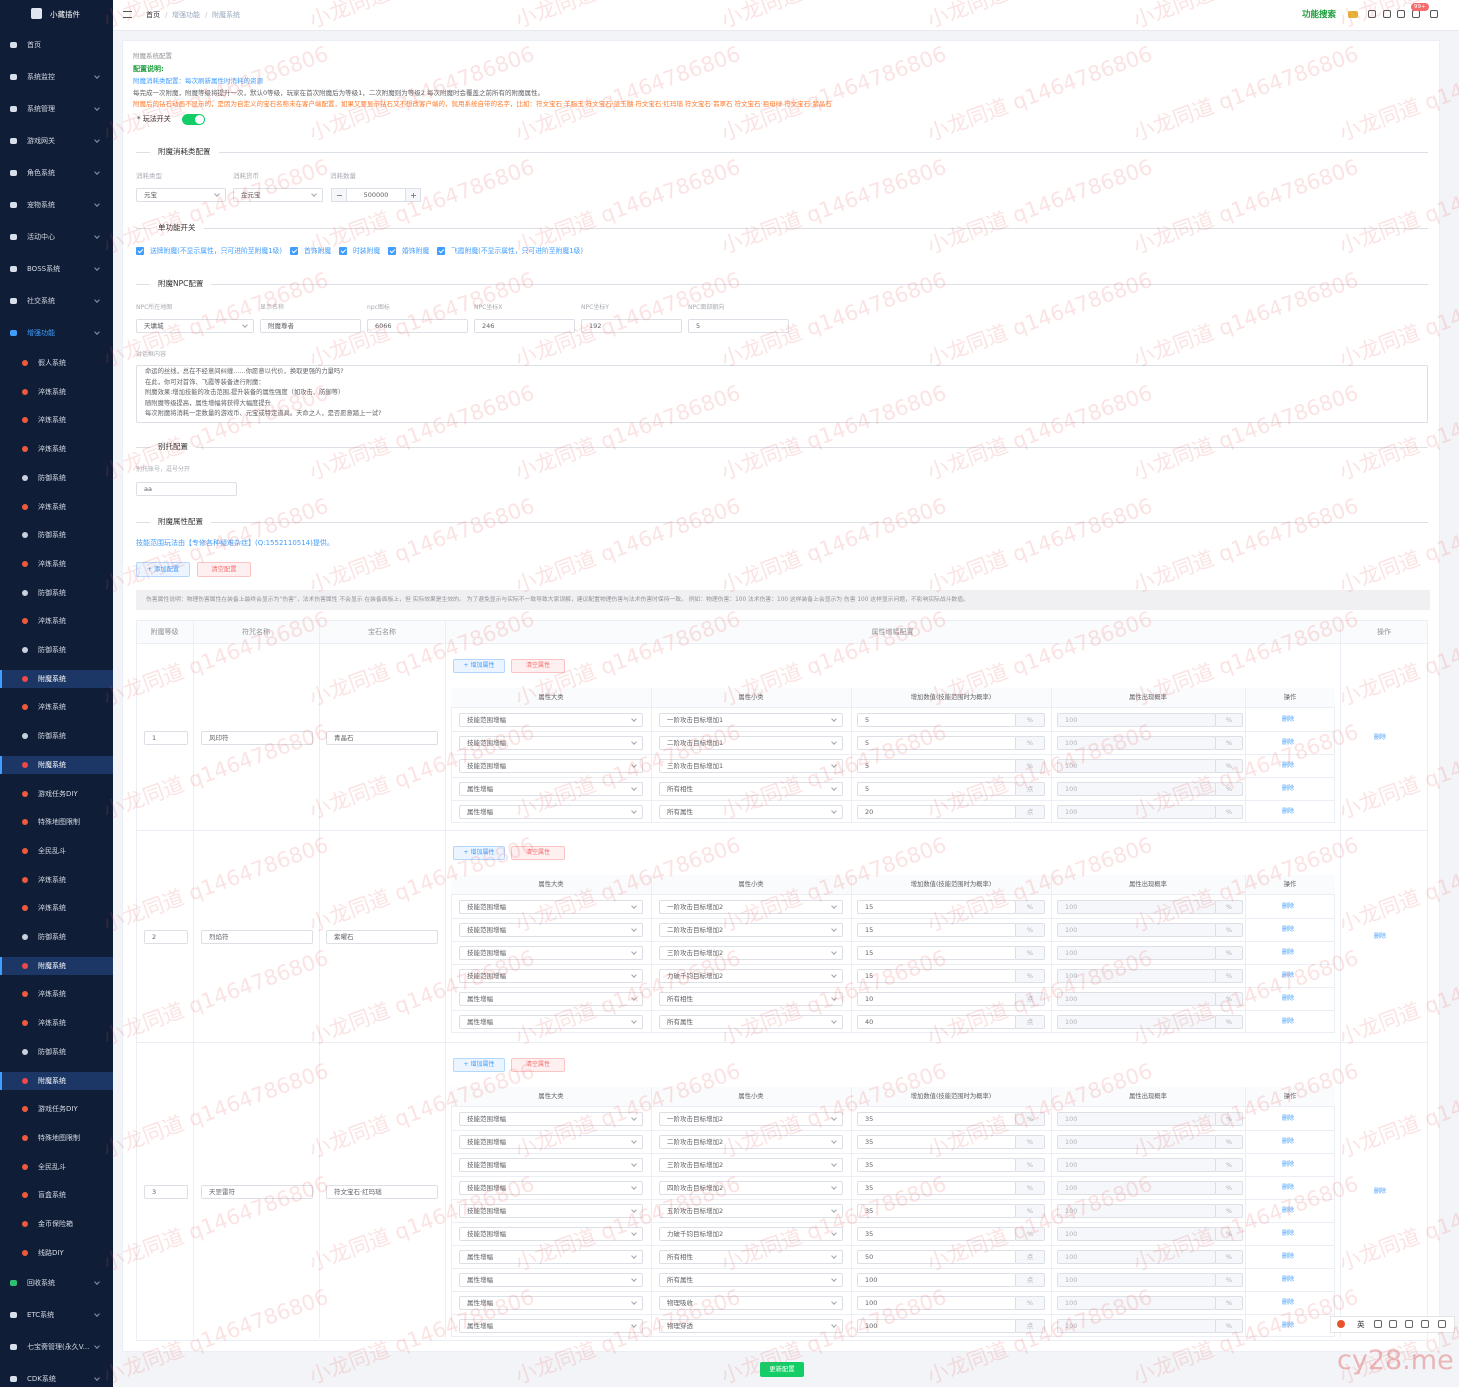  I want to click on menu-item: 系统管理, so click(41, 109).